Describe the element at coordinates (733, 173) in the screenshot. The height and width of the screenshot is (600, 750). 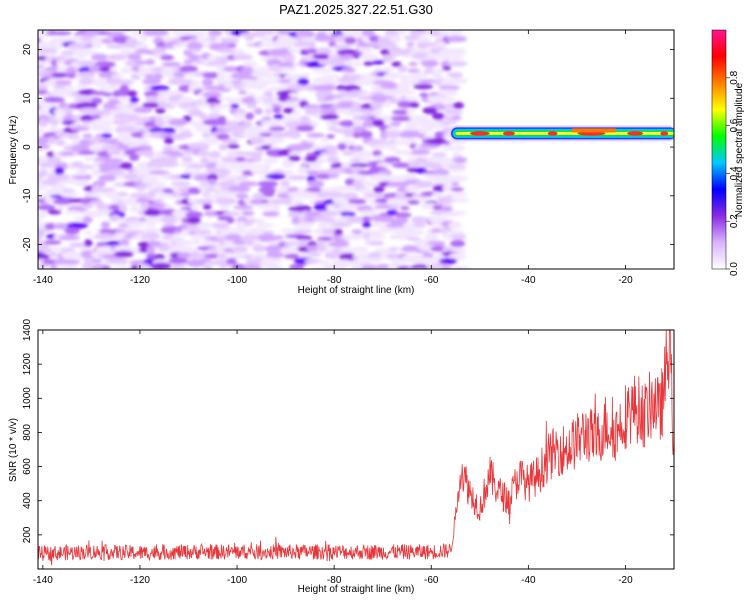
I see `colorbar-ticks: 0.0 0.2 0.4 0.6 0.8` at that location.